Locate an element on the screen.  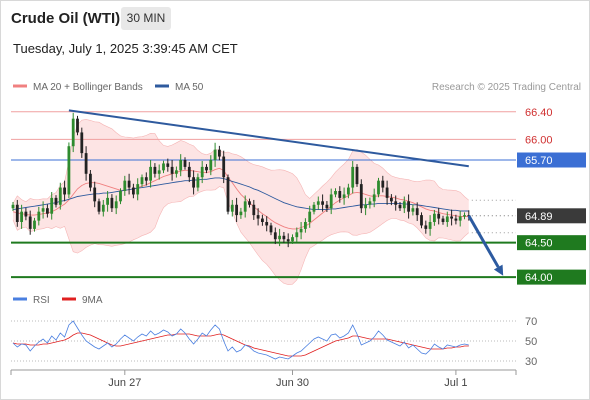
resistance-label: 66.00 is located at coordinates (539, 140).